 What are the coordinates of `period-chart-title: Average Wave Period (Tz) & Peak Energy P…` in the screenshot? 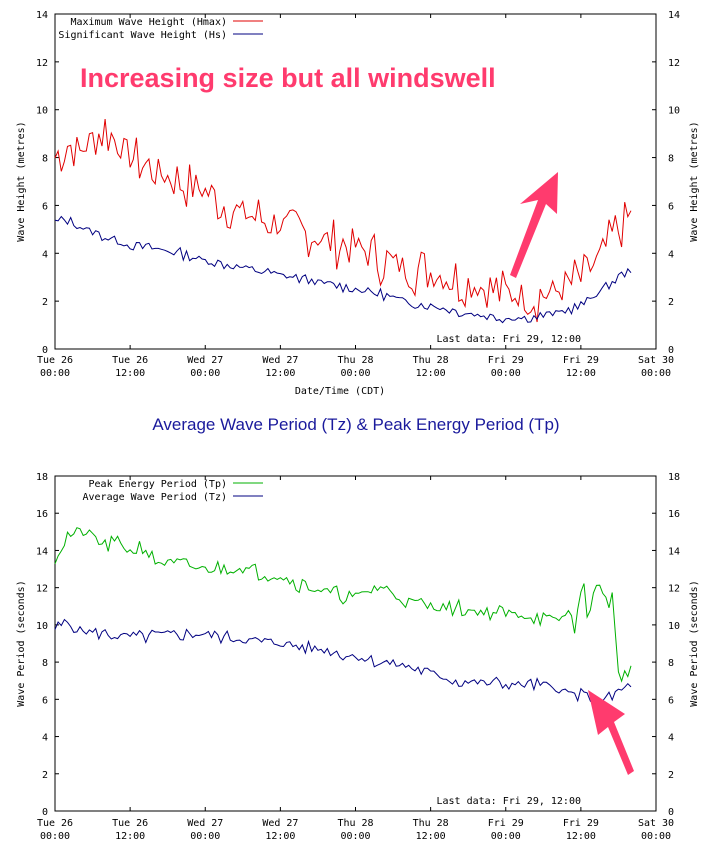 It's located at (355, 424).